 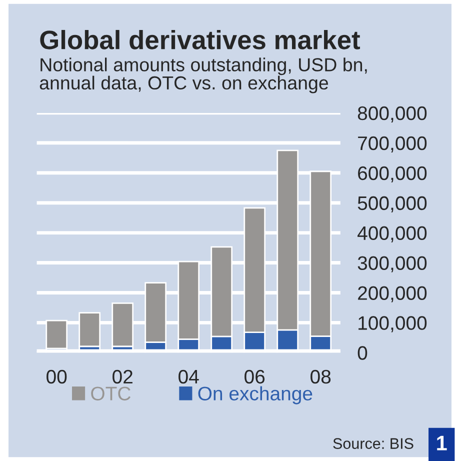 I want to click on chart-subtitle: Notional amounts outstanding, USD bn, annual data, OTC vs. on exchange, so click(x=203, y=76).